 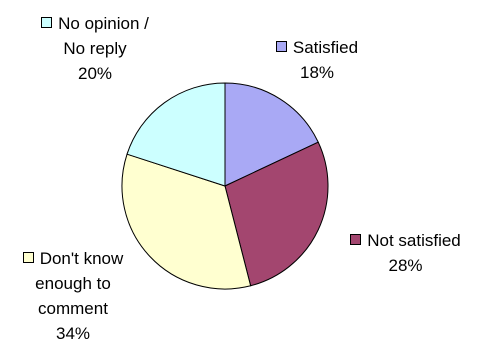 What do you see at coordinates (405, 253) in the screenshot?
I see `slice-label-not-satisfied: Not satisfied 28%` at bounding box center [405, 253].